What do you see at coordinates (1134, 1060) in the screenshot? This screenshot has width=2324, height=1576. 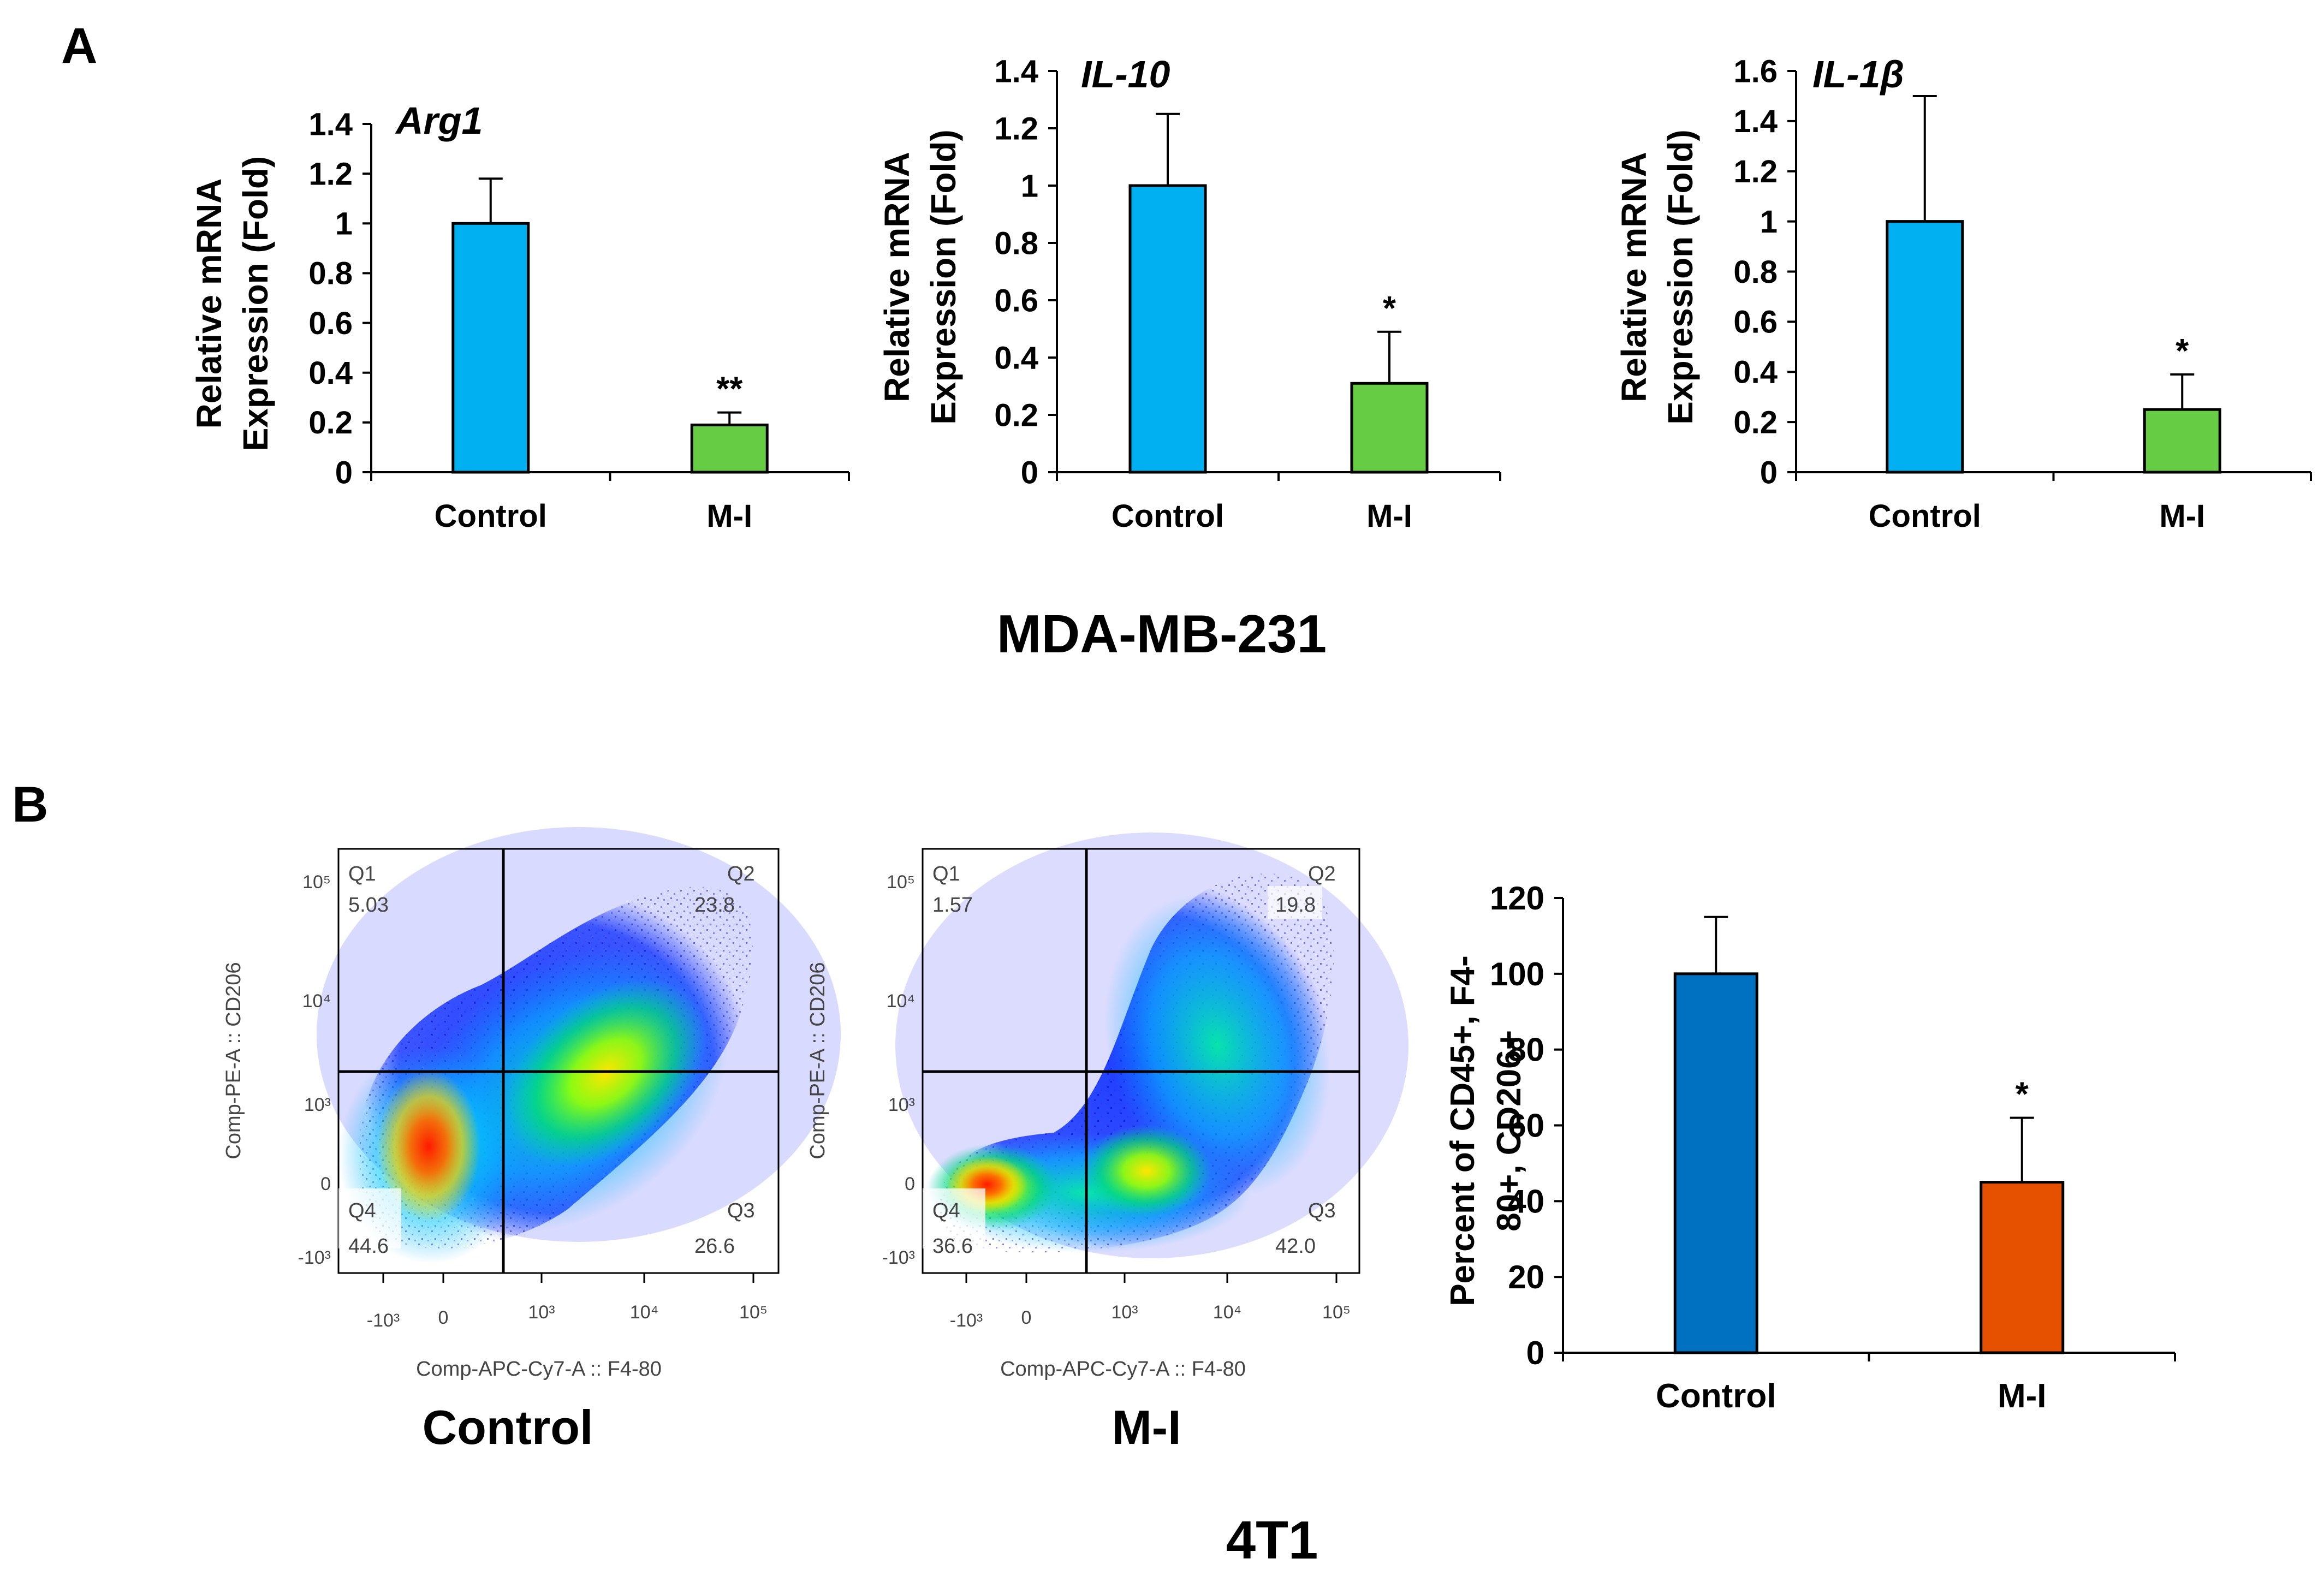 I see `quadrant-labels: Q1 1.57 Q2 19.8 Q3 42.0 Q4 36.6` at bounding box center [1134, 1060].